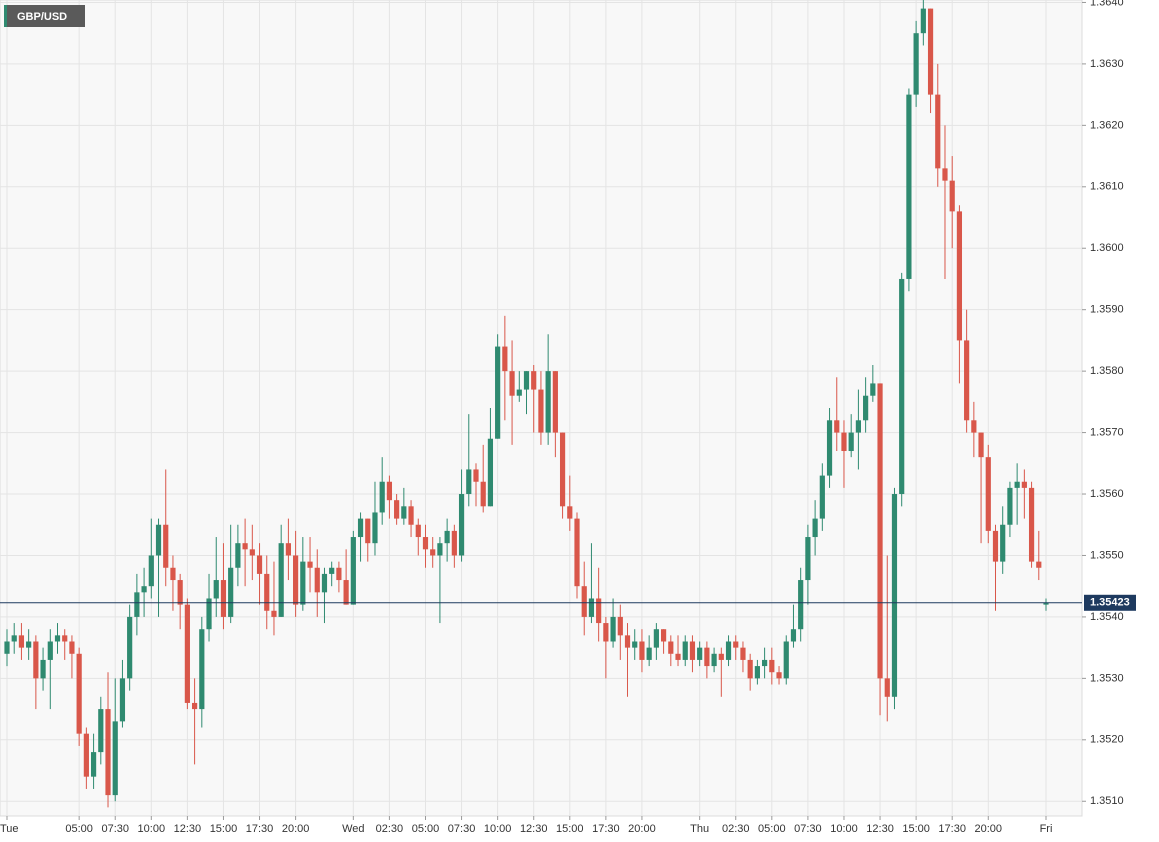  I want to click on x-tick-label: 07:30, so click(115, 829).